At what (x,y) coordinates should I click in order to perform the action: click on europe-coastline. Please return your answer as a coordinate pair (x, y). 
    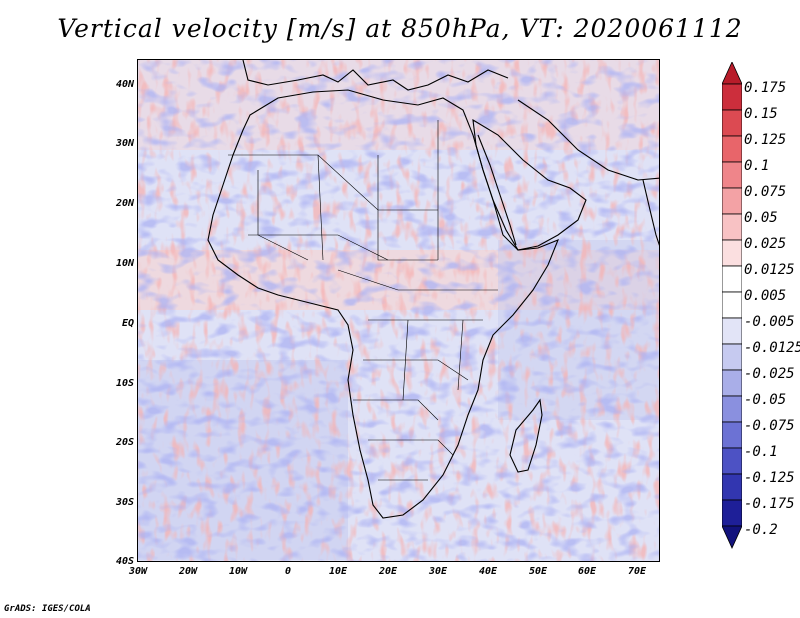
    Looking at the image, I should click on (375, 75).